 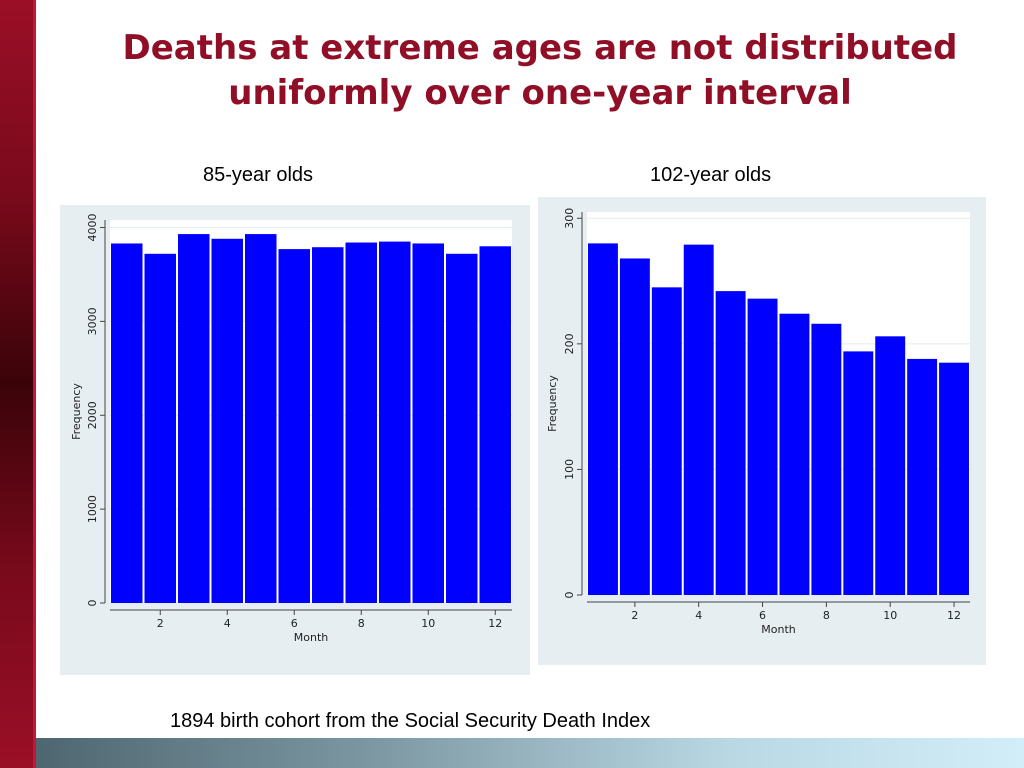 What do you see at coordinates (92, 321) in the screenshot?
I see `y-tick-label: 3000` at bounding box center [92, 321].